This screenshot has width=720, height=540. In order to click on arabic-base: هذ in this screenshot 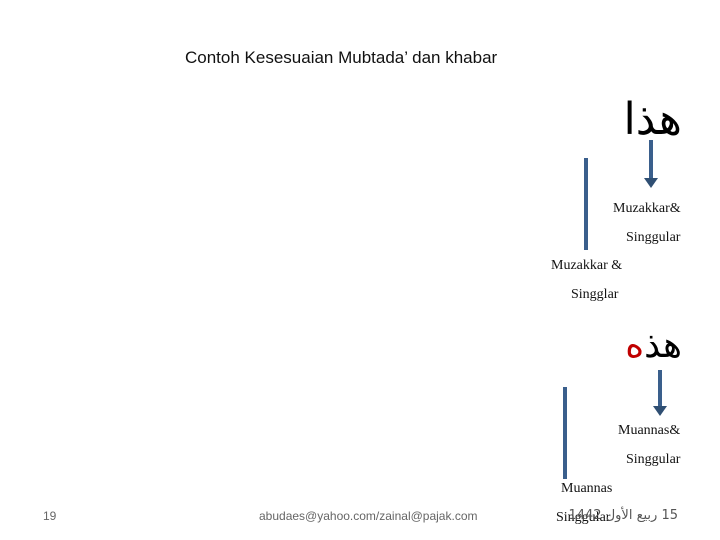, I will do `click(663, 345)`.